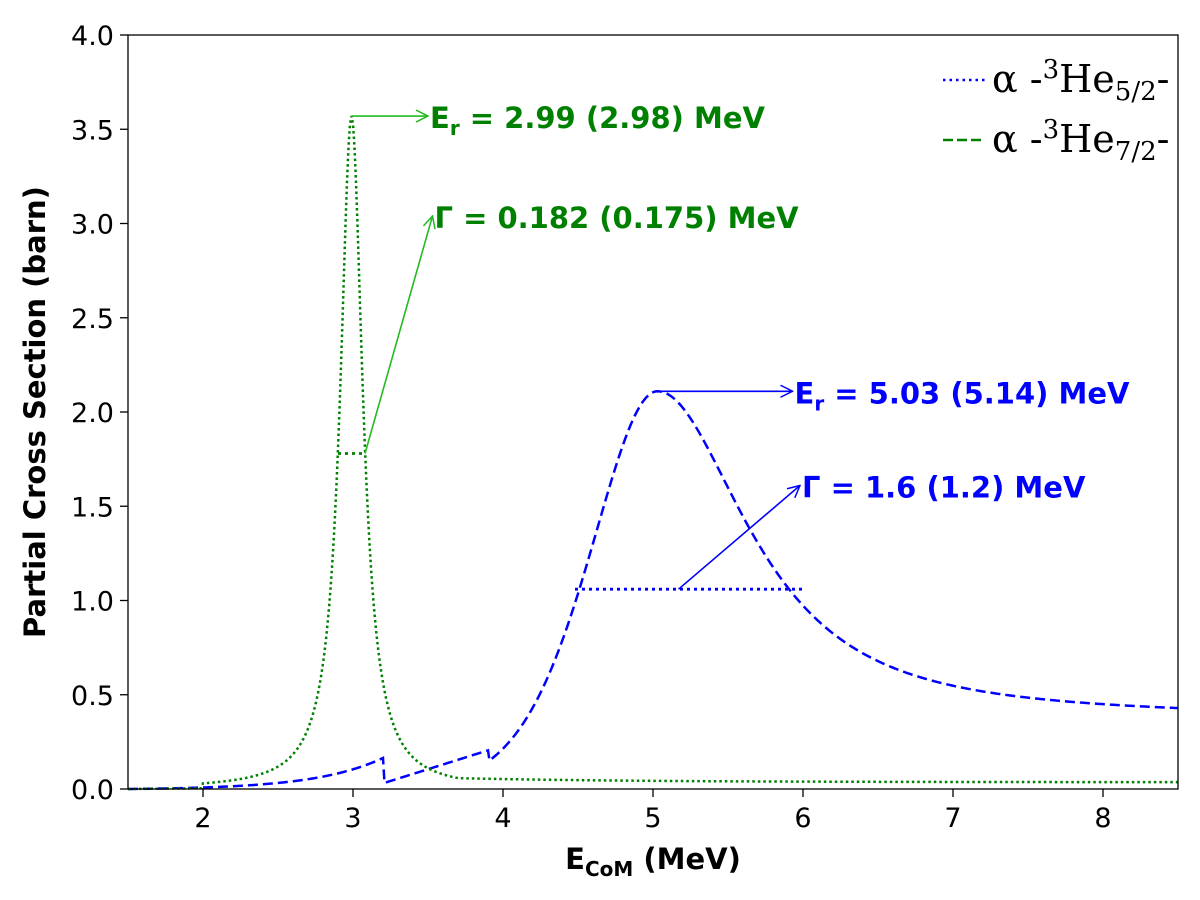  I want to click on y-tick-label: 2.0, so click(92, 413).